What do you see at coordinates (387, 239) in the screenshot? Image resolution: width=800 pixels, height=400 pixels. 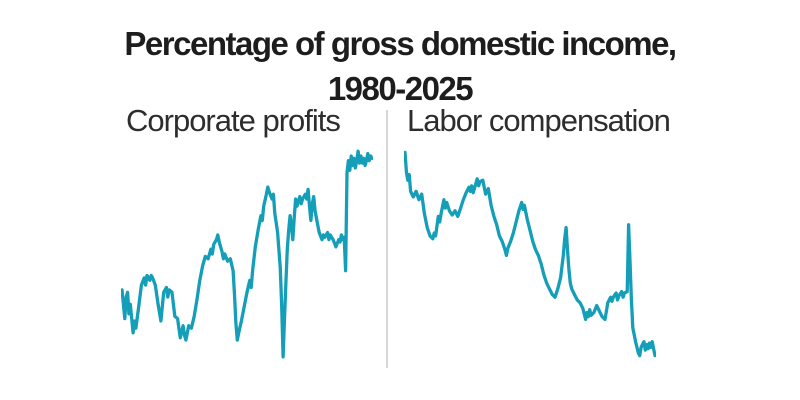 I see `panel-divider` at bounding box center [387, 239].